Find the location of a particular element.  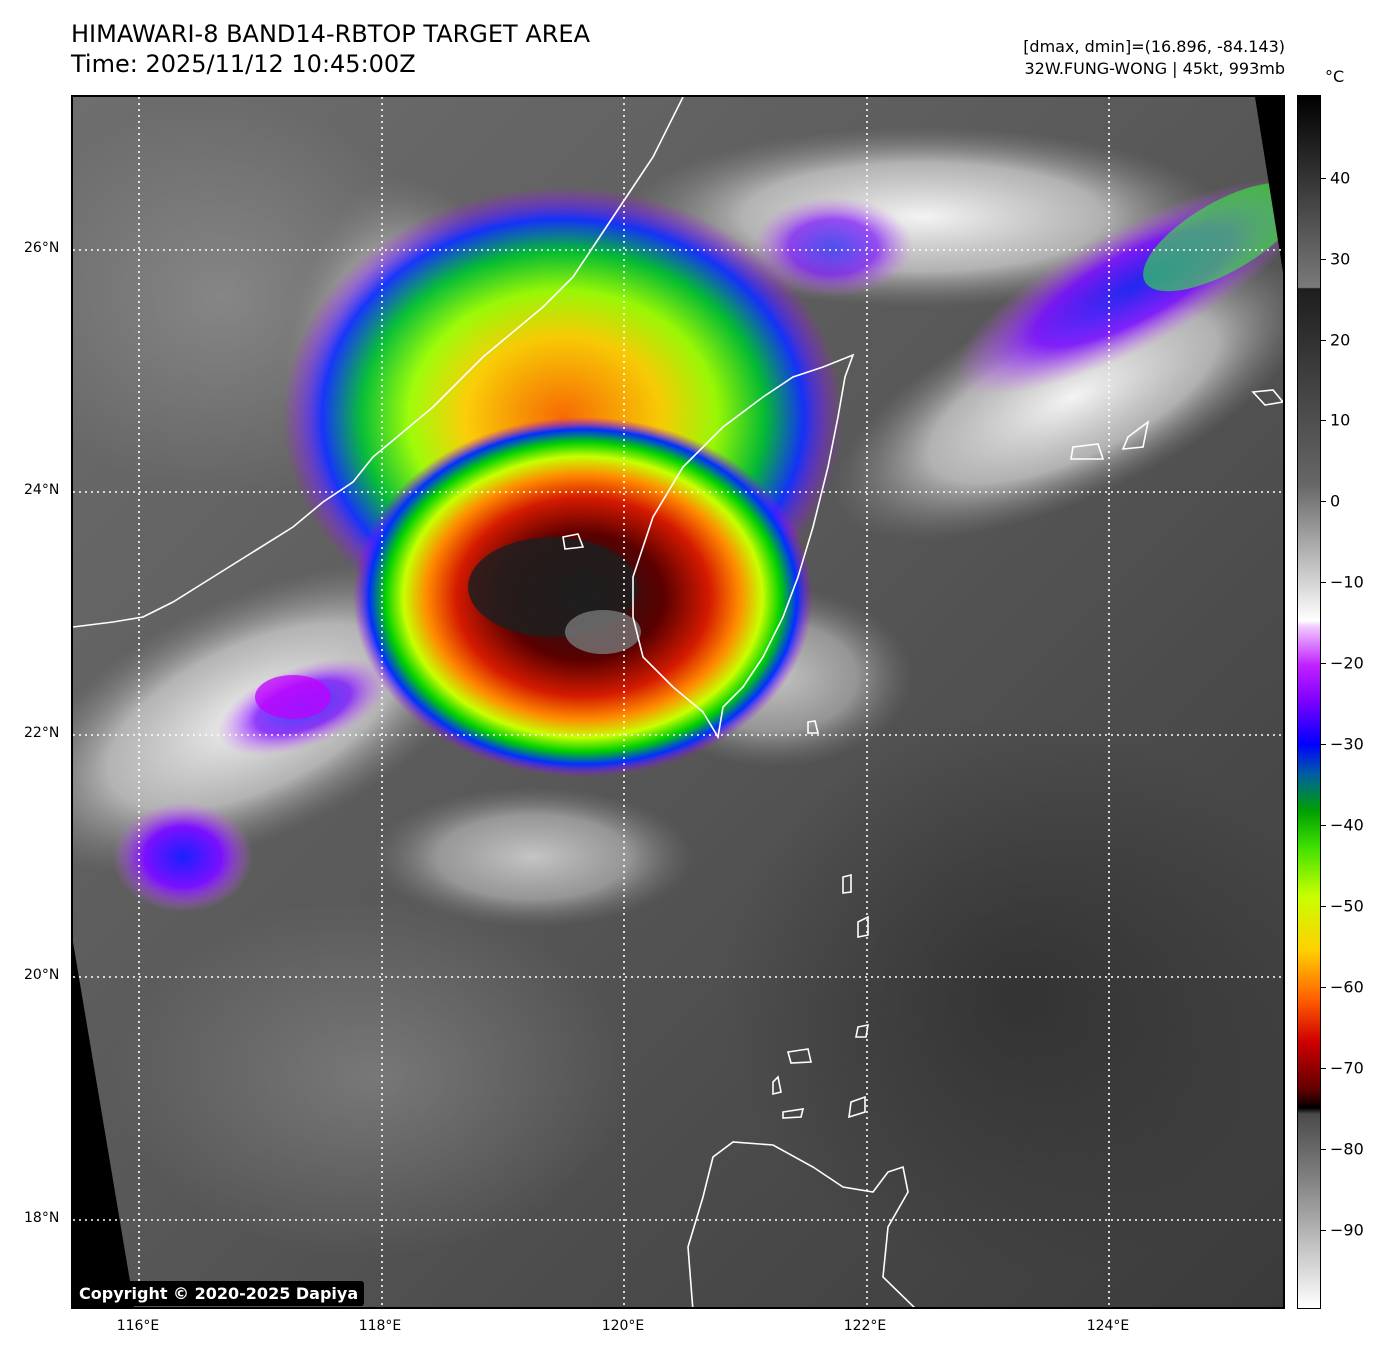

no-data-ne is located at coordinates (1269, 184).